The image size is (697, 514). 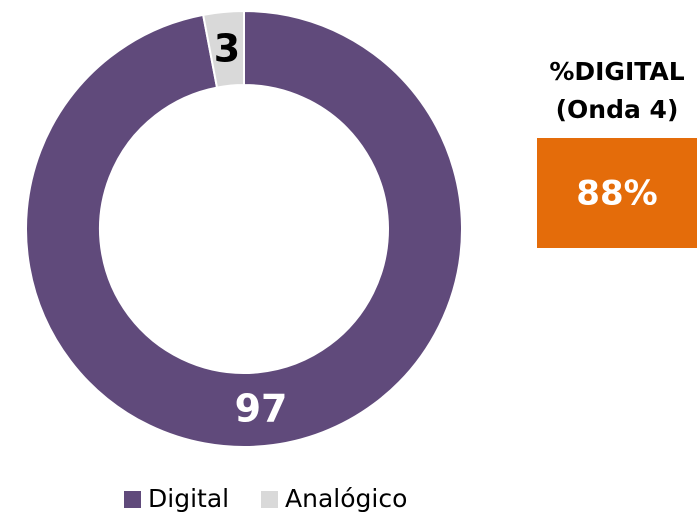 What do you see at coordinates (227, 48) in the screenshot?
I see `data-label: 3` at bounding box center [227, 48].